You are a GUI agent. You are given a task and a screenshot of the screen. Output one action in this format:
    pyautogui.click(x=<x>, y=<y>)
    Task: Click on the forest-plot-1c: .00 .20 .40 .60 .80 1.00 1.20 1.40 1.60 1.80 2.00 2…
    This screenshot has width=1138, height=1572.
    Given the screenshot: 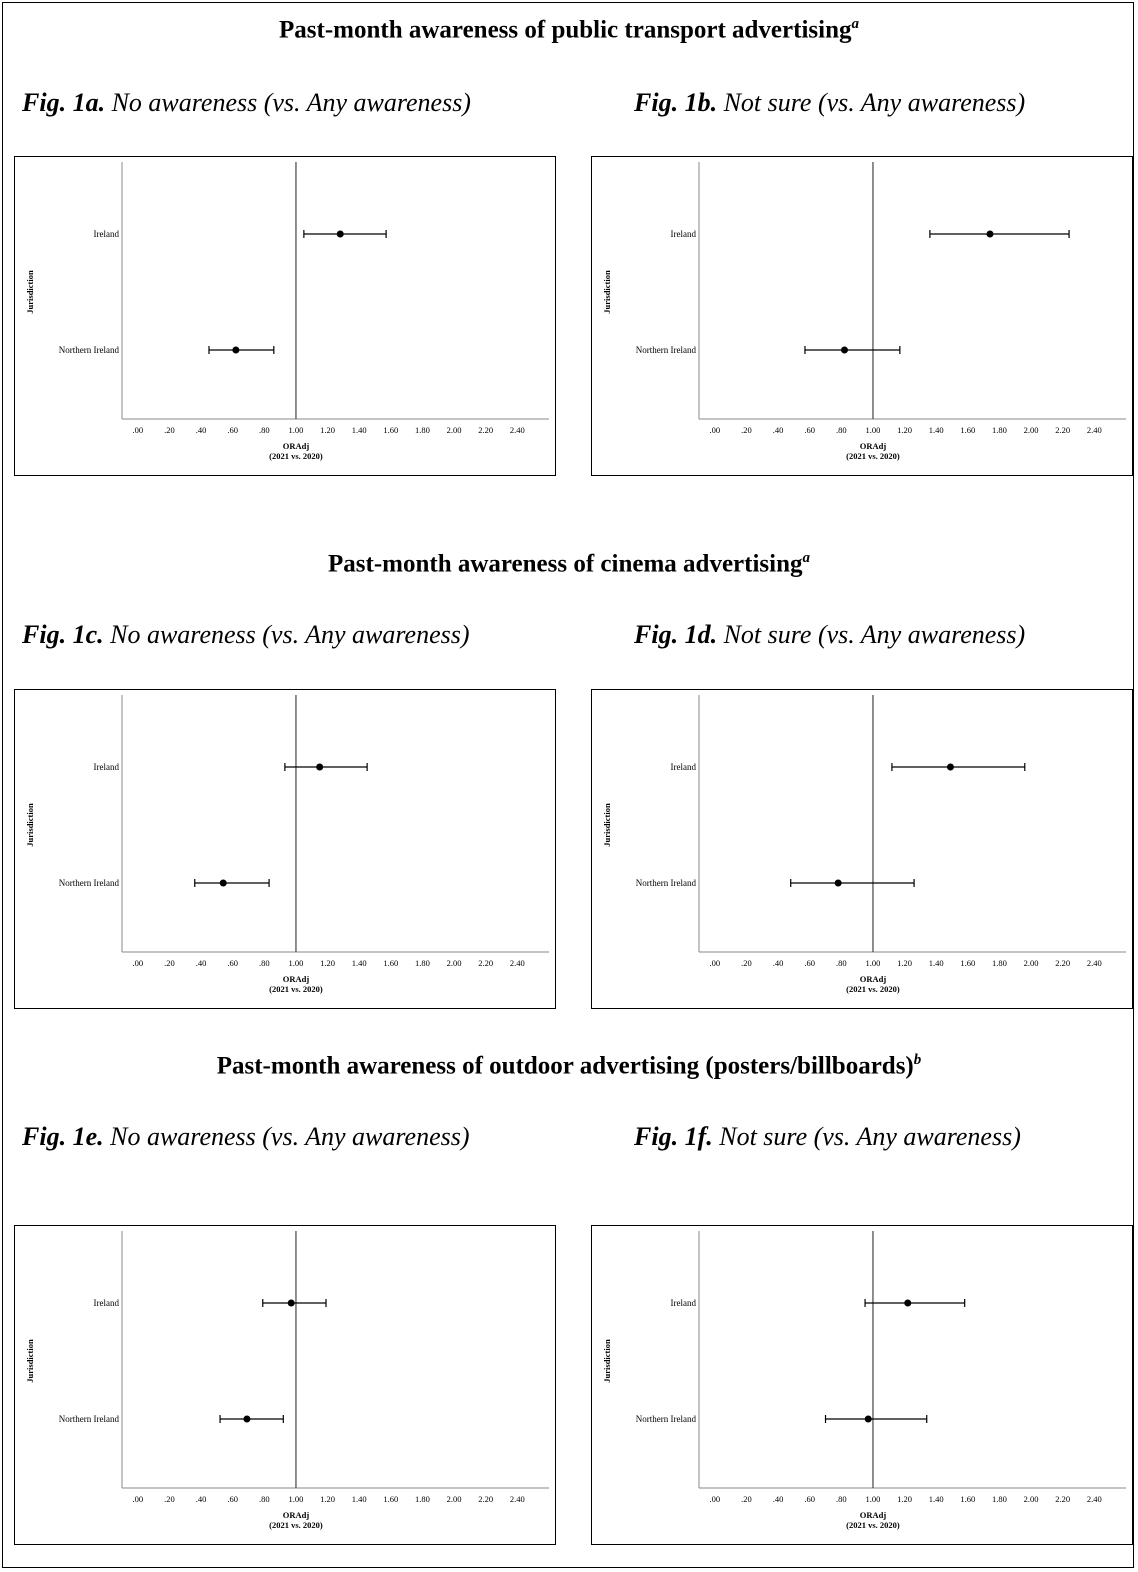 What is the action you would take?
    pyautogui.click(x=287, y=844)
    